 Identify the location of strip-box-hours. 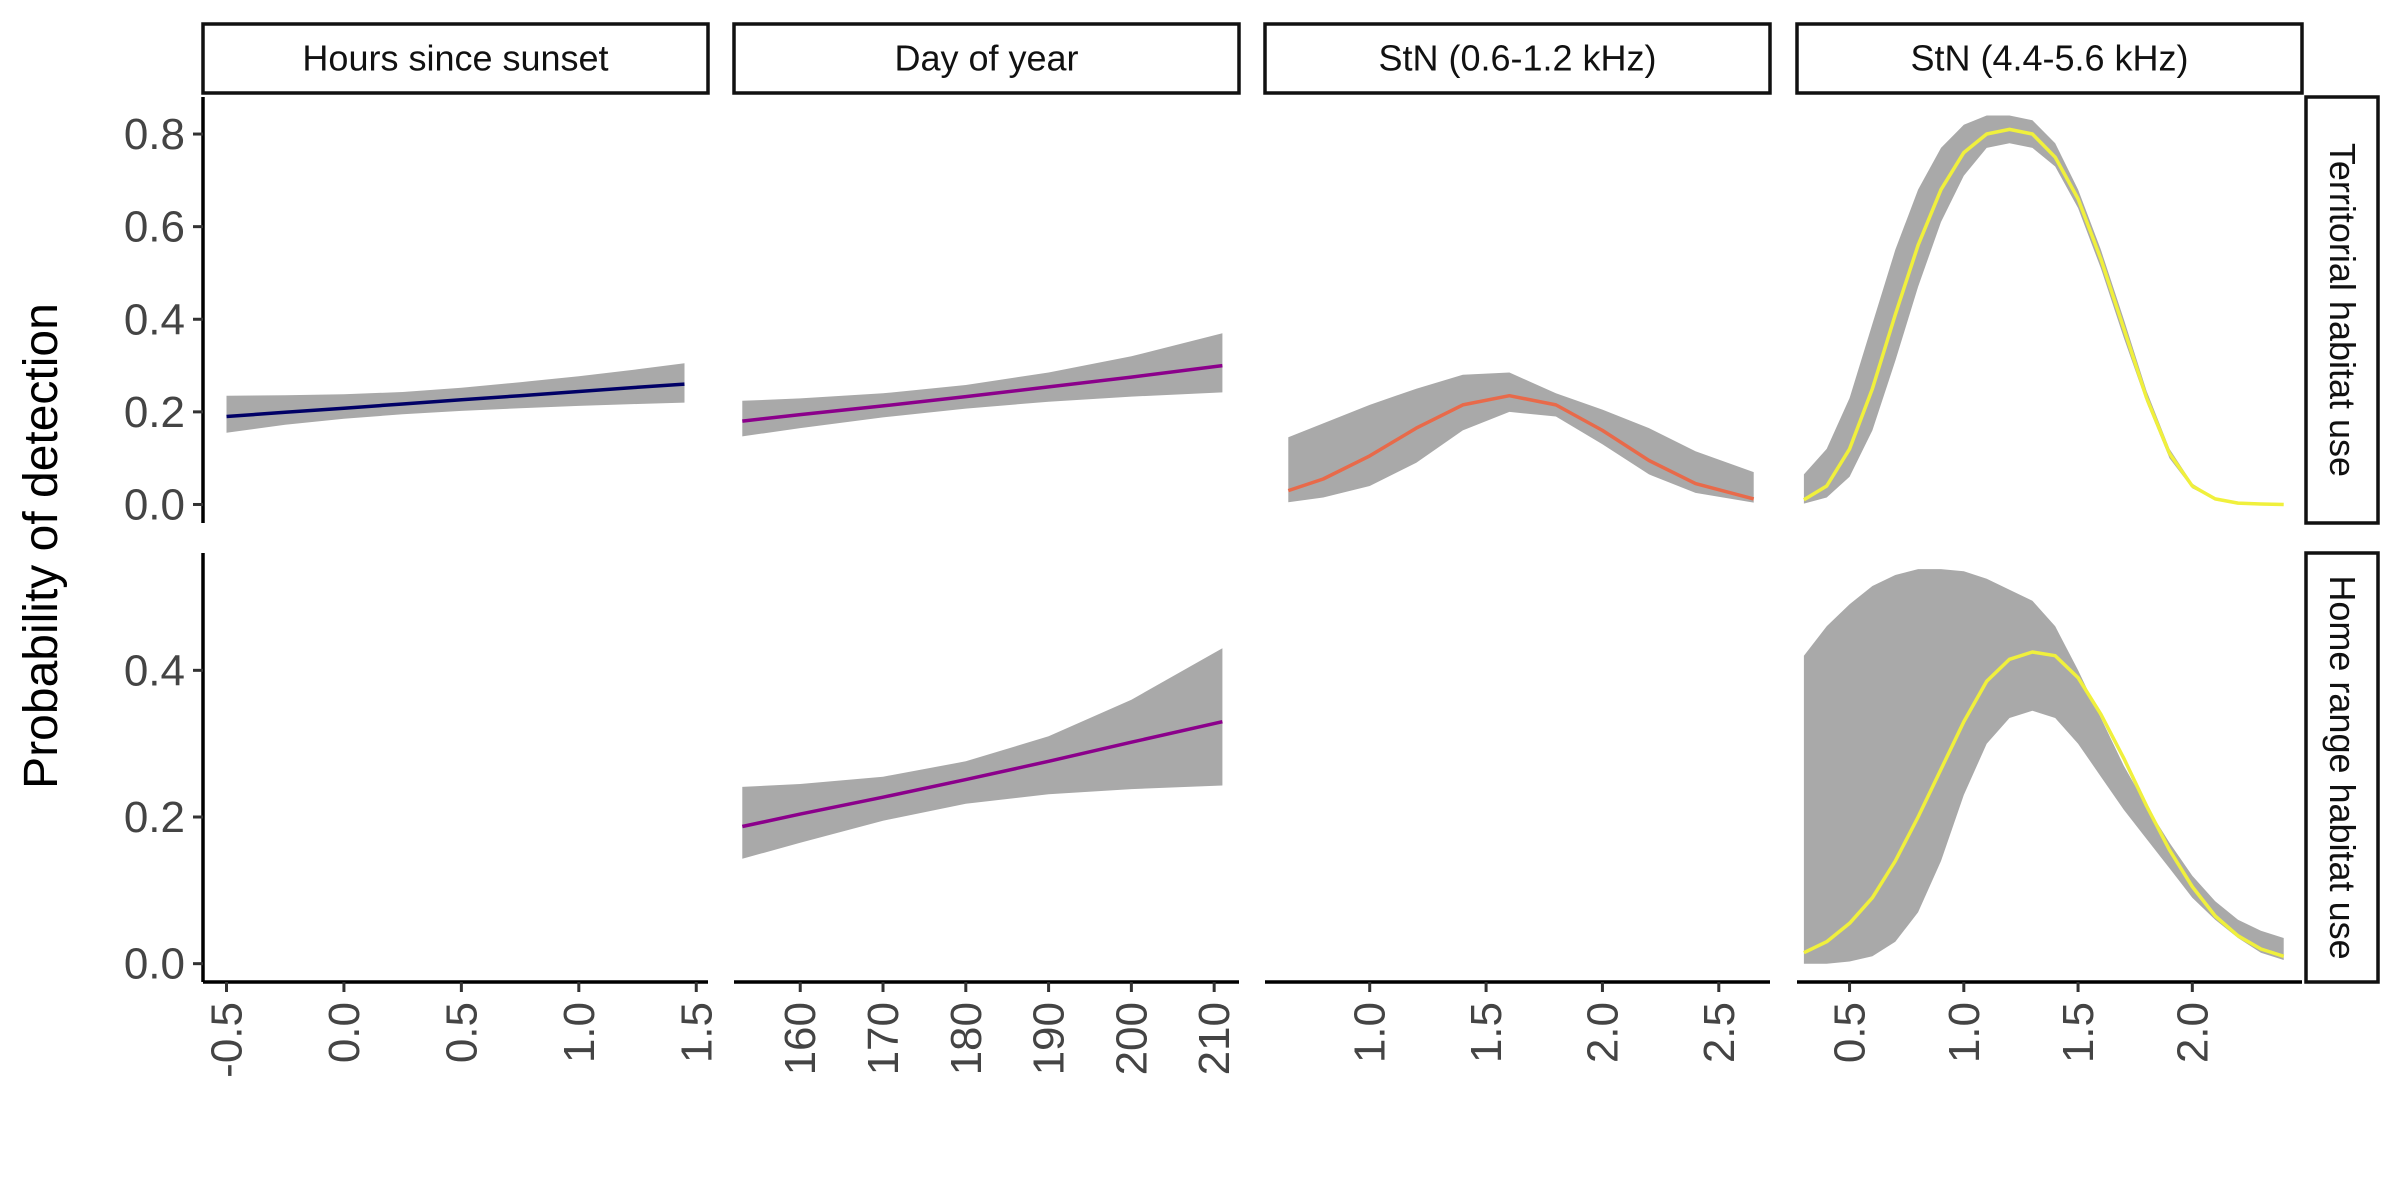
(455, 58).